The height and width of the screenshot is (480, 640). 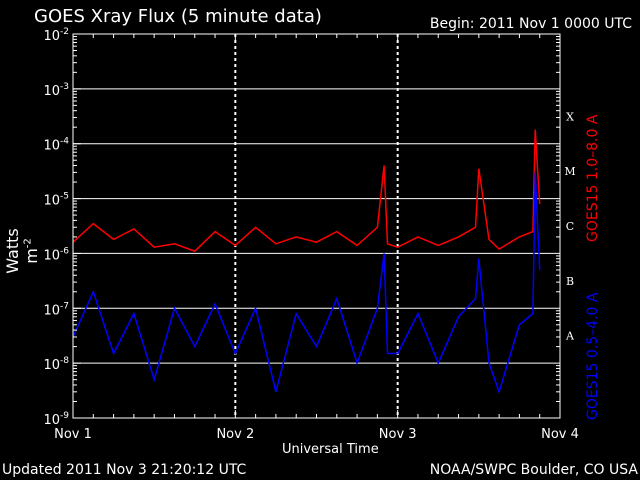 What do you see at coordinates (570, 281) in the screenshot?
I see `flare-class-label: B` at bounding box center [570, 281].